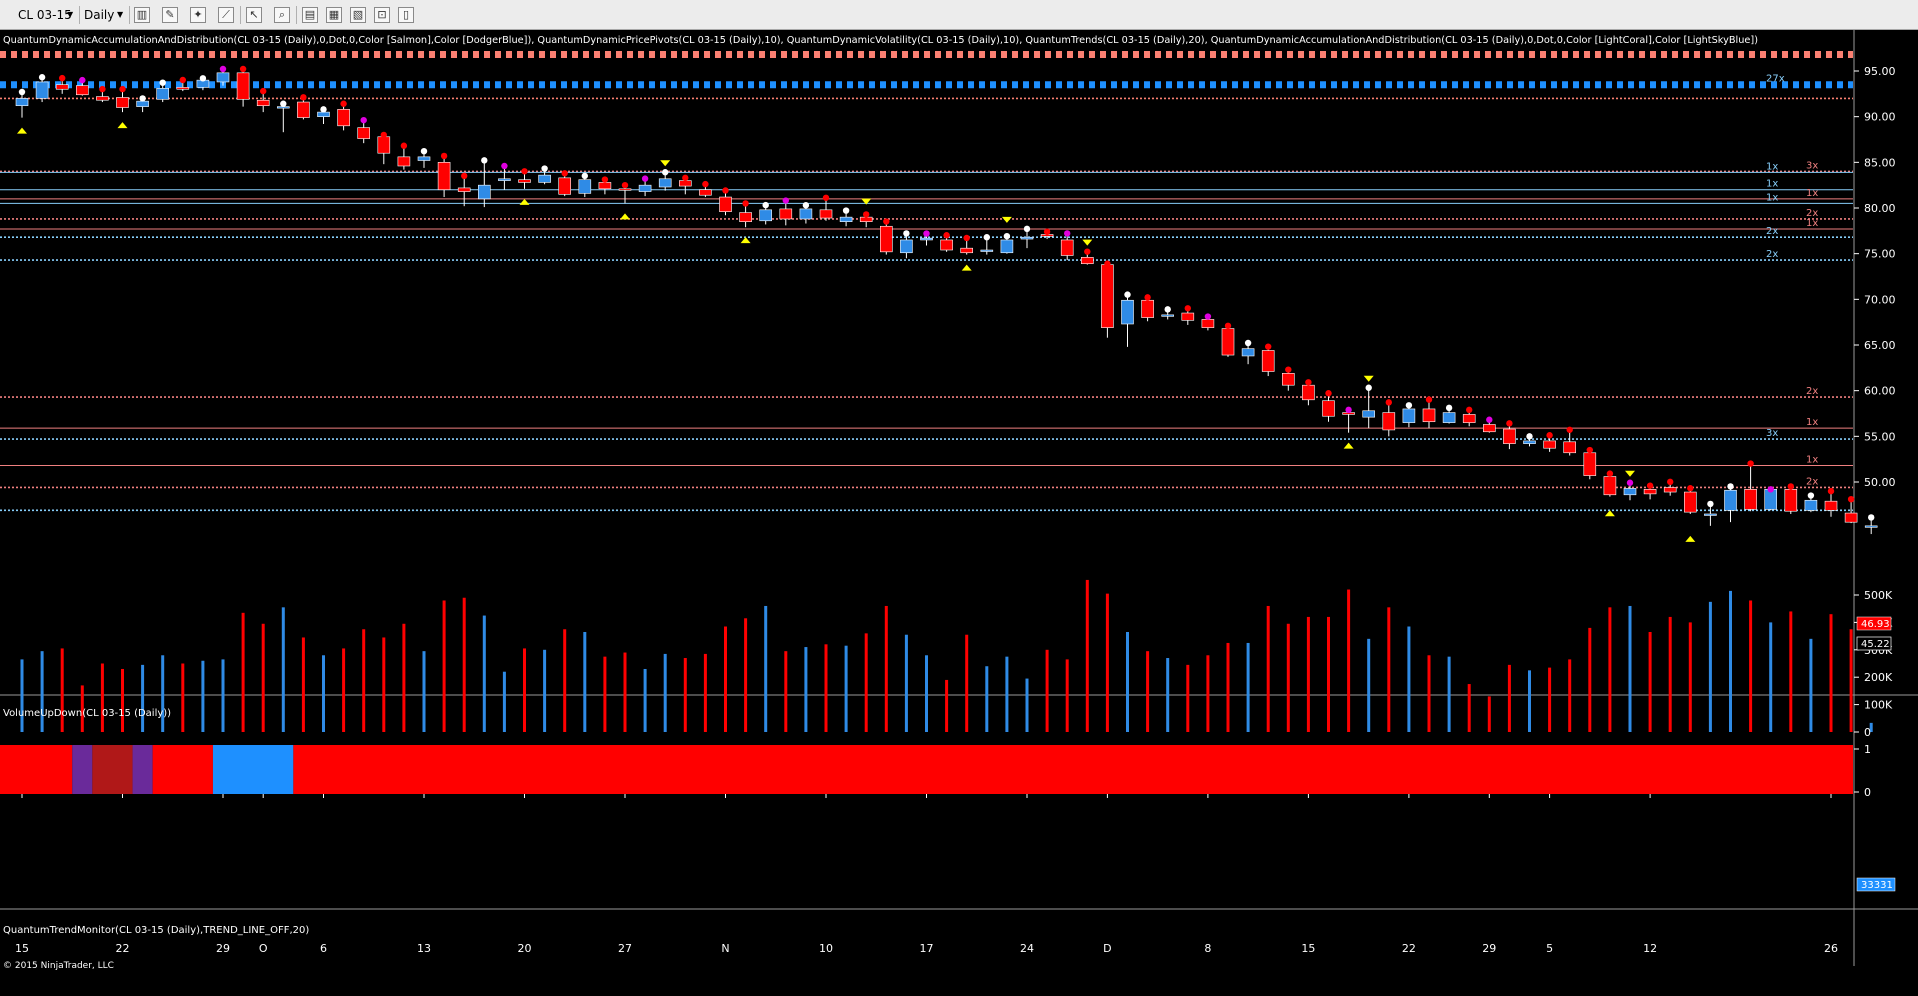 This screenshot has width=1918, height=996. What do you see at coordinates (1875, 644) in the screenshot?
I see `cursor-price-value: 45.22` at bounding box center [1875, 644].